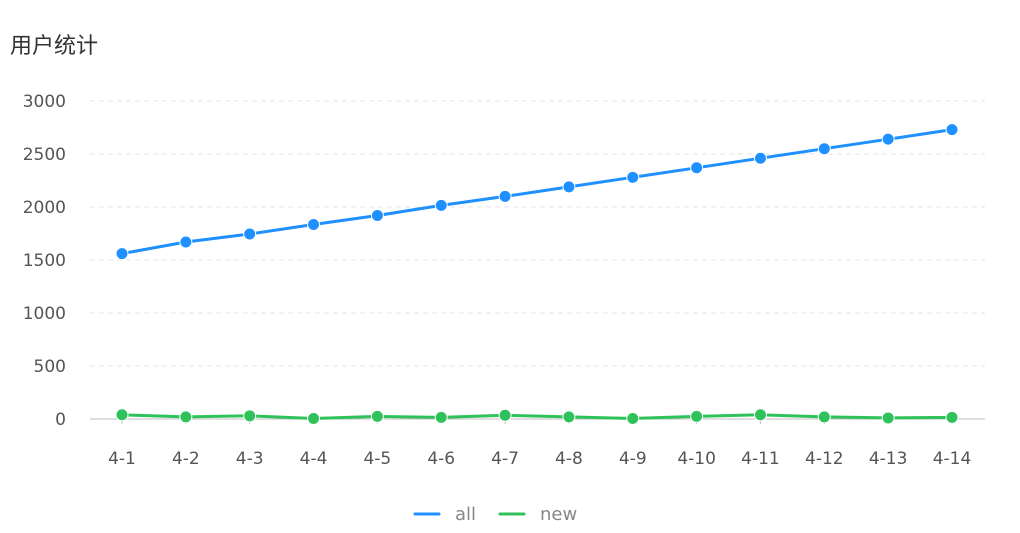 The width and height of the screenshot is (1020, 533). Describe the element at coordinates (633, 459) in the screenshot. I see `x-tick-label: 4-9` at that location.